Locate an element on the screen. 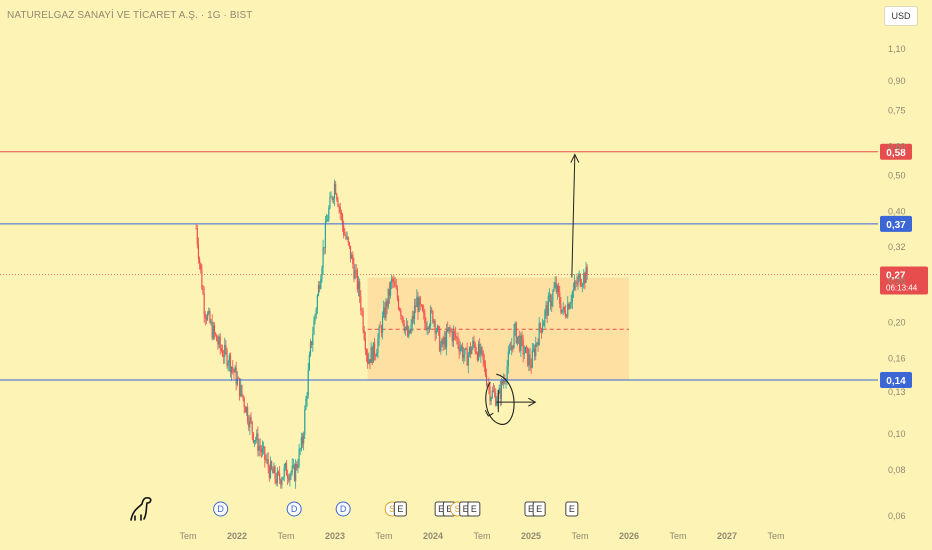 The image size is (932, 550). price-tick-label: 0,50 is located at coordinates (897, 176).